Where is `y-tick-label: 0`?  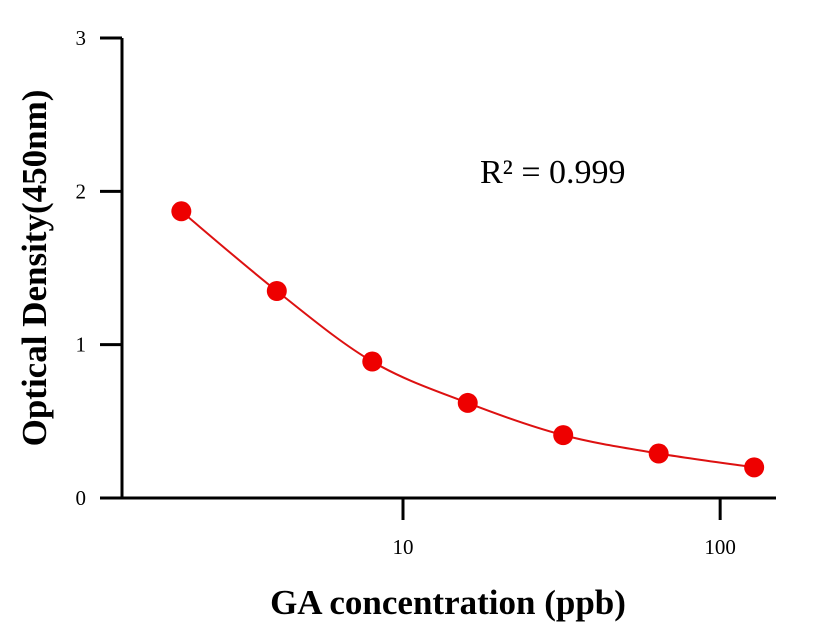 y-tick-label: 0 is located at coordinates (81, 498).